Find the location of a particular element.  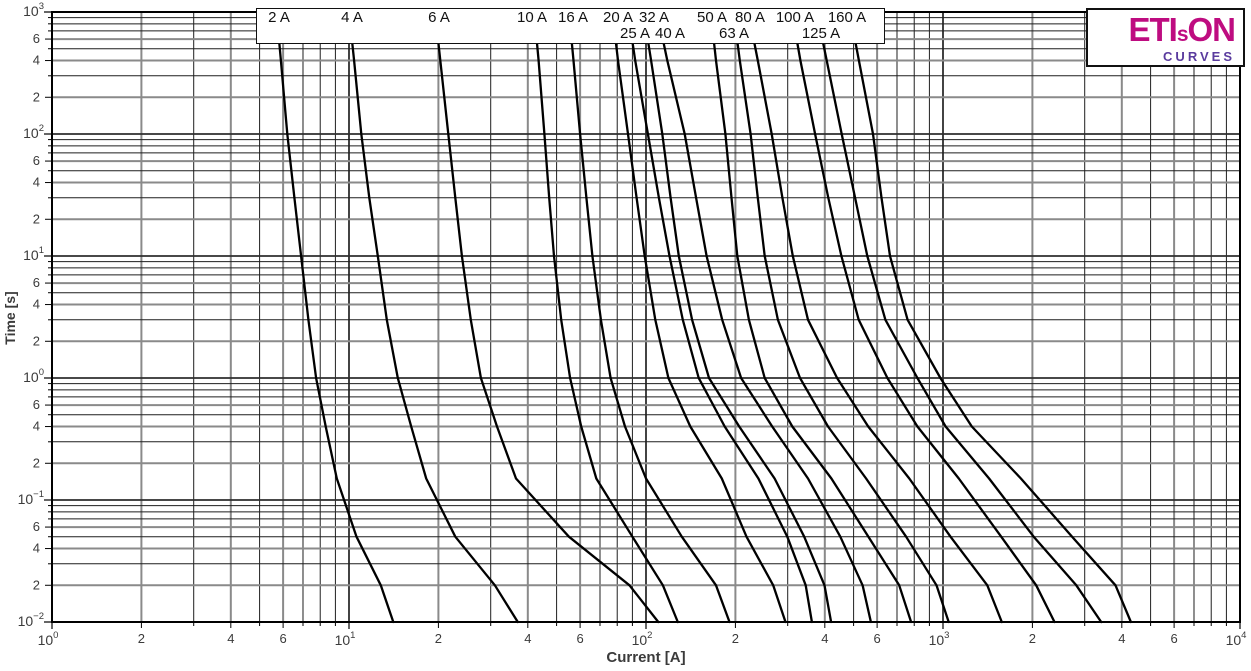

x-axis-decade-label: 10³ is located at coordinates (939, 639).